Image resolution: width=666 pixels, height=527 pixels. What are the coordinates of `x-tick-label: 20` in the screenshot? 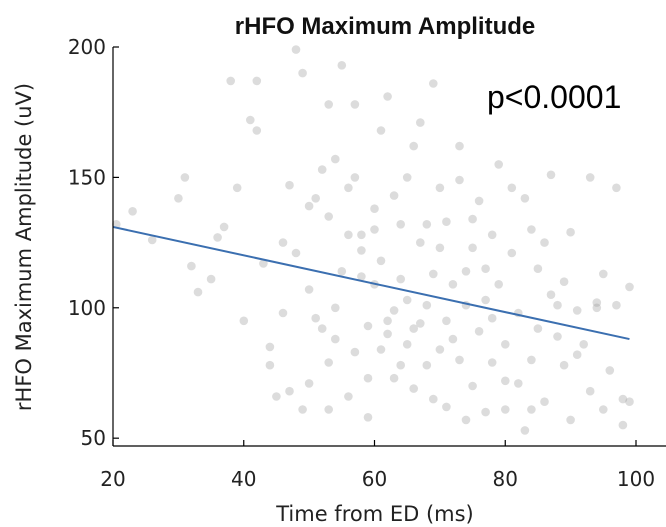 It's located at (112, 479).